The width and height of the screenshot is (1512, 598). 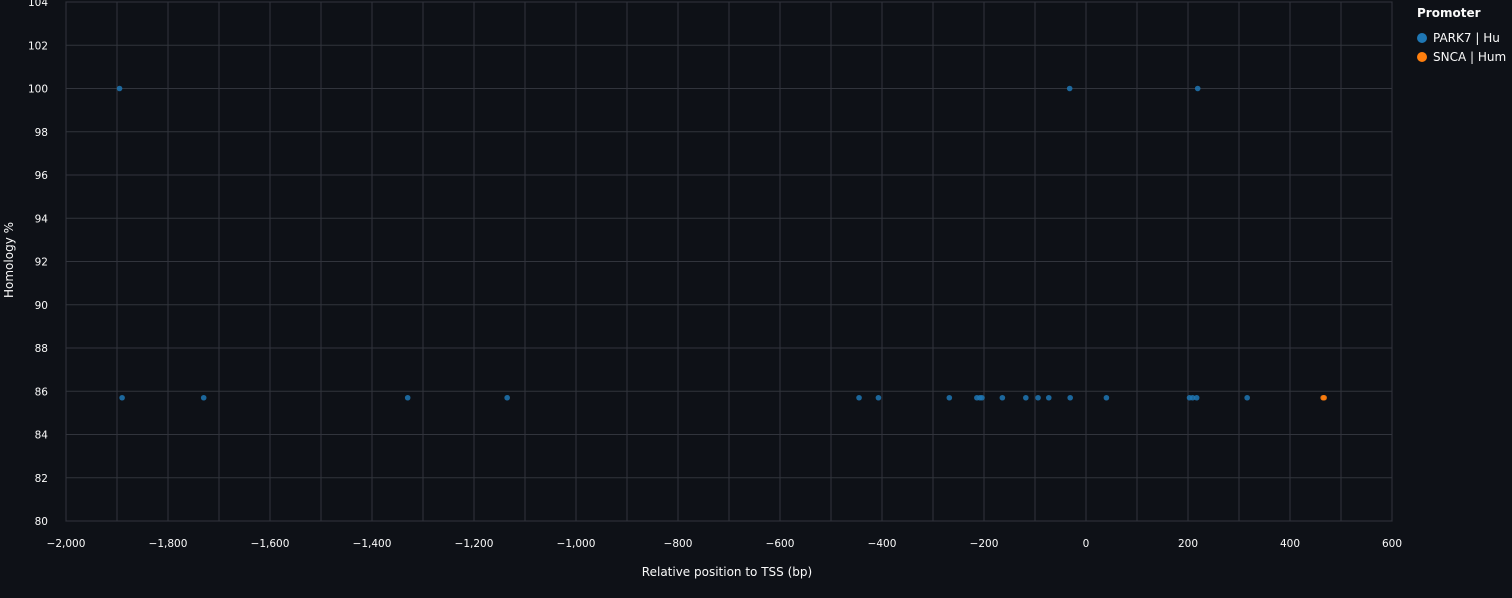 I want to click on legend-item-snca: SNCA | Hum, so click(x=1461, y=56).